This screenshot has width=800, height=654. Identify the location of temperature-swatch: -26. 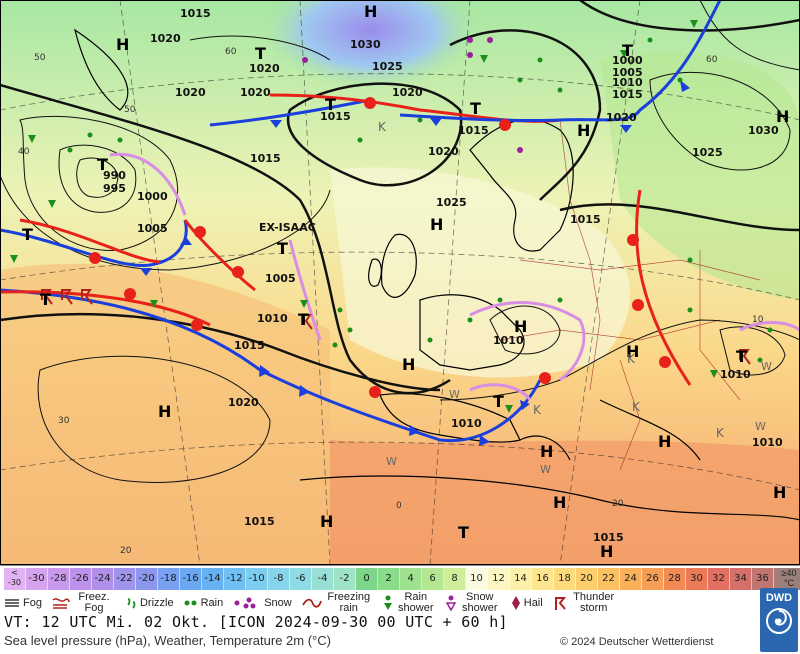
(81, 579).